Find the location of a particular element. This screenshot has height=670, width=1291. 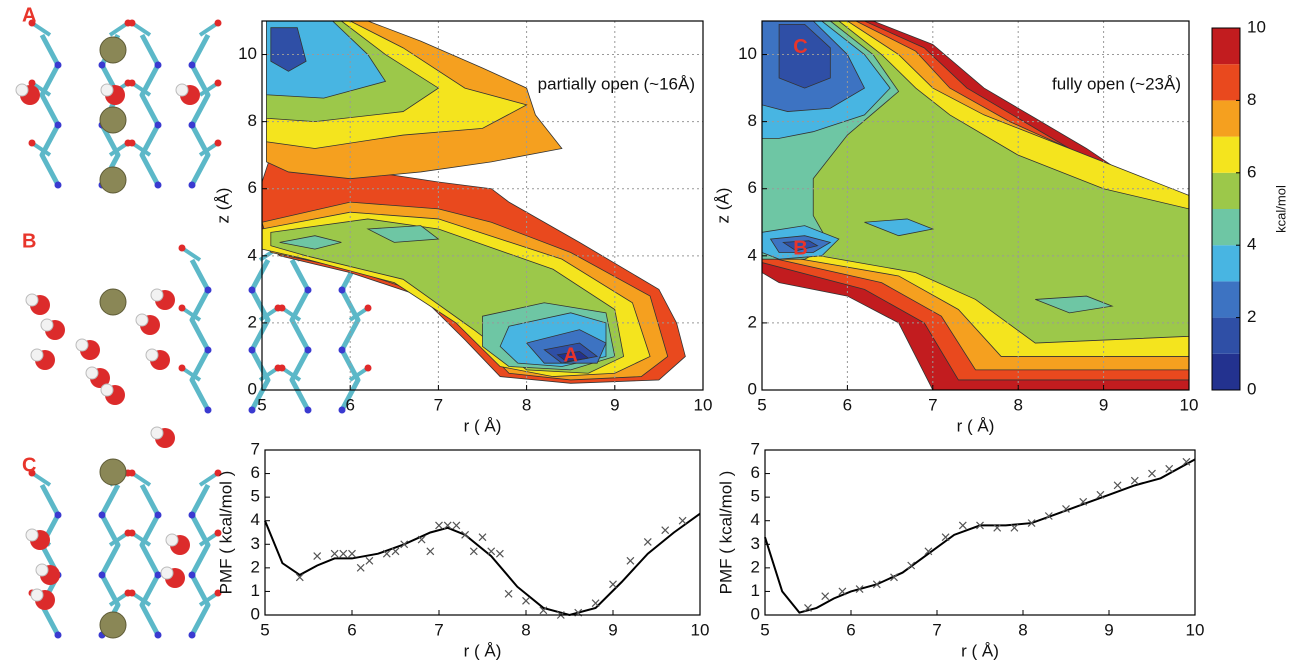

colorbar-tick-label: 8 is located at coordinates (1251, 99).